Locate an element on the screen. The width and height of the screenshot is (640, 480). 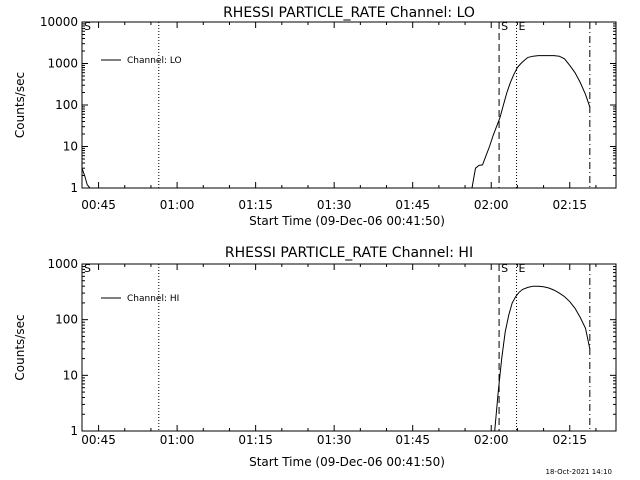
legend-label: Channel: HI is located at coordinates (153, 299).